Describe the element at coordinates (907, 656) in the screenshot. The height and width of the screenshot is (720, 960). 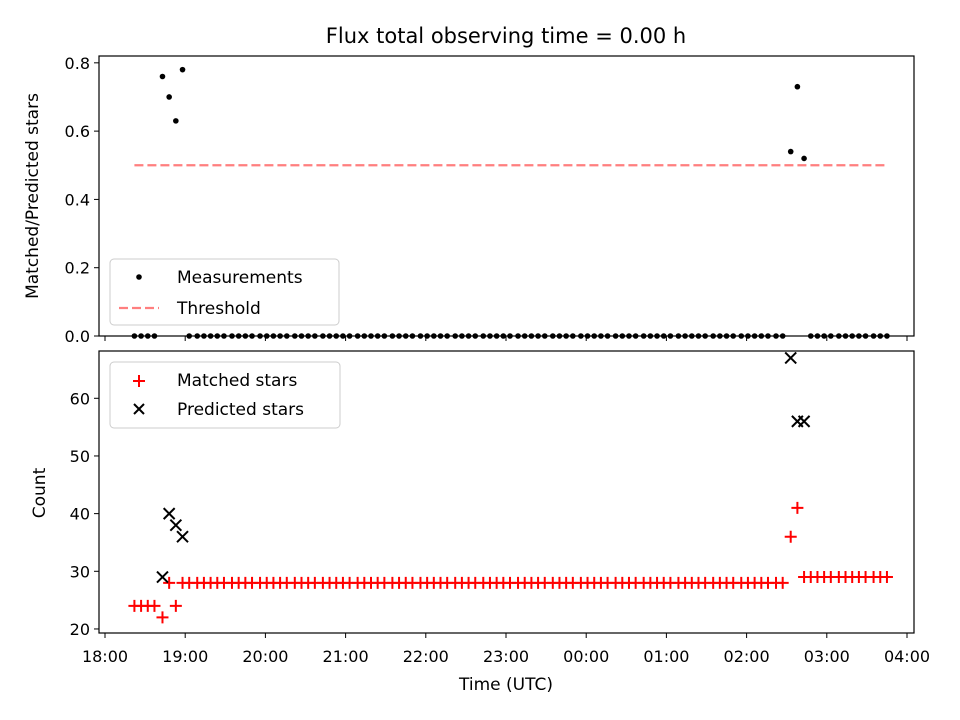
I see `x-tick-label: 04:00` at that location.